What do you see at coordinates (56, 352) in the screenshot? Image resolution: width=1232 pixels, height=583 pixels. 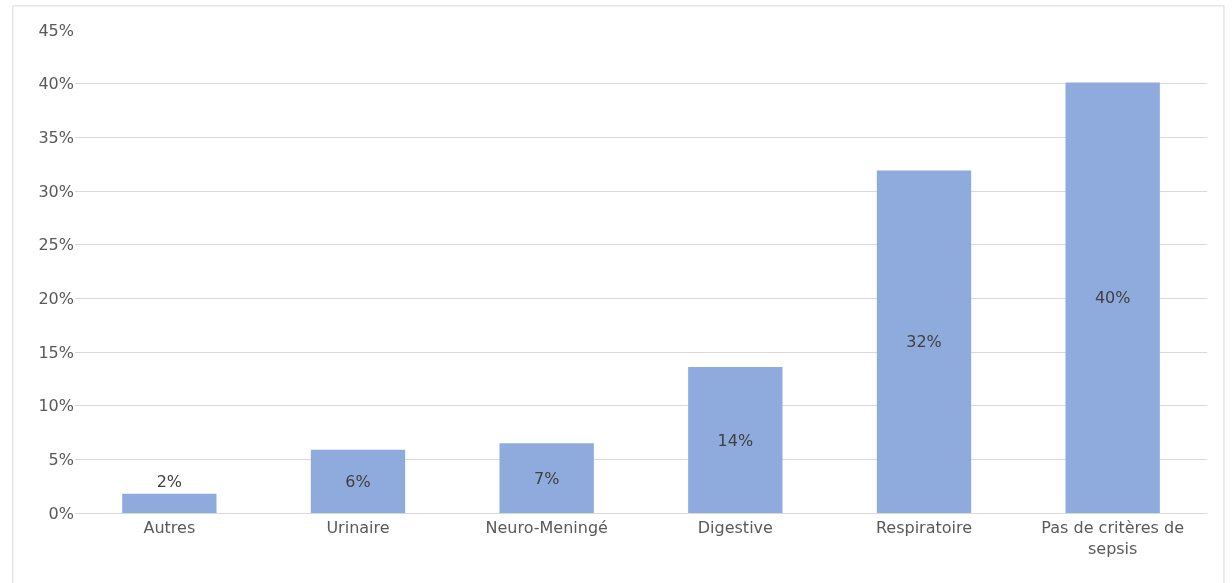 I see `y-tick-label: 15%` at bounding box center [56, 352].